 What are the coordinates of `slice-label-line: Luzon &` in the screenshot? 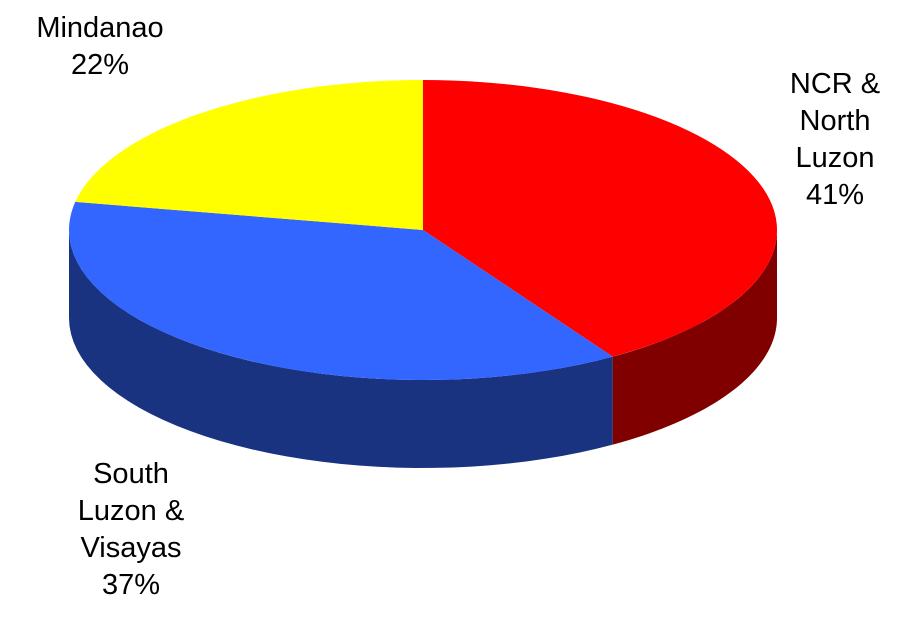 It's located at (131, 511).